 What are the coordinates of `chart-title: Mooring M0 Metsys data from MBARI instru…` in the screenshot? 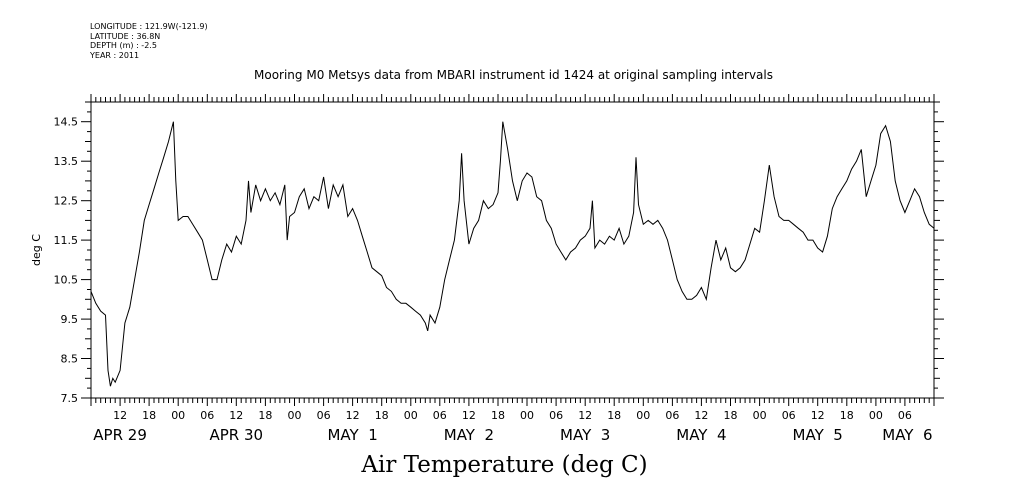 It's located at (513, 75).